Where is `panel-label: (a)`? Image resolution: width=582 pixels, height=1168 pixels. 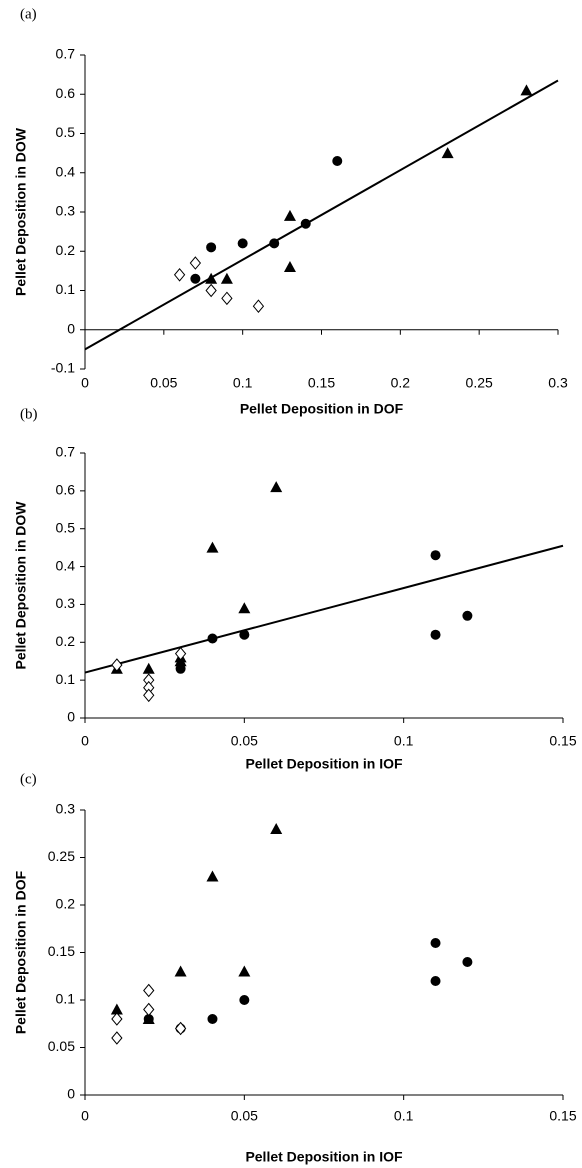 panel-label: (a) is located at coordinates (28, 14).